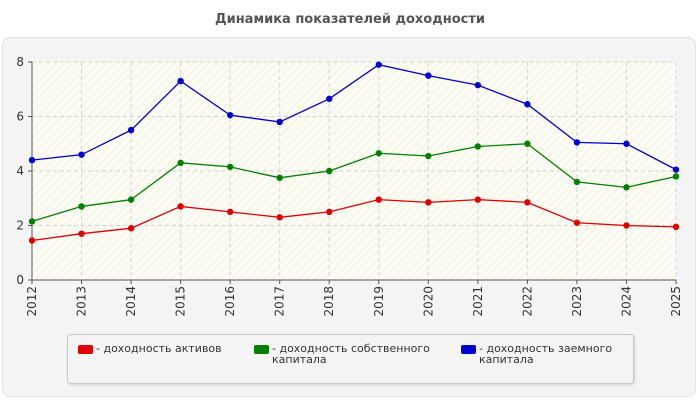 This screenshot has height=400, width=700. I want to click on x-tick-label: 2013, so click(82, 301).